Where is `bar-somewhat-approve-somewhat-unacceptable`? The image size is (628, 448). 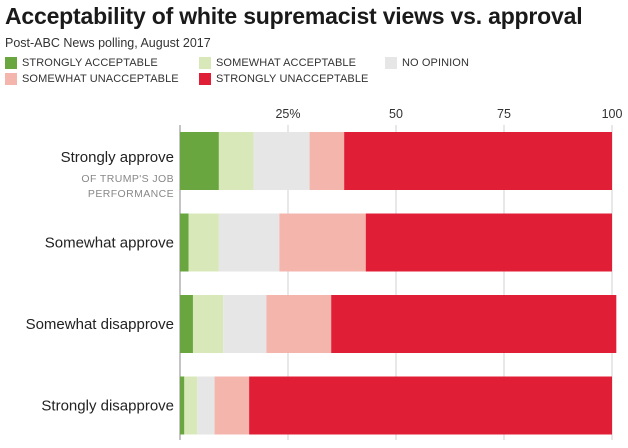 bar-somewhat-approve-somewhat-unacceptable is located at coordinates (322, 242).